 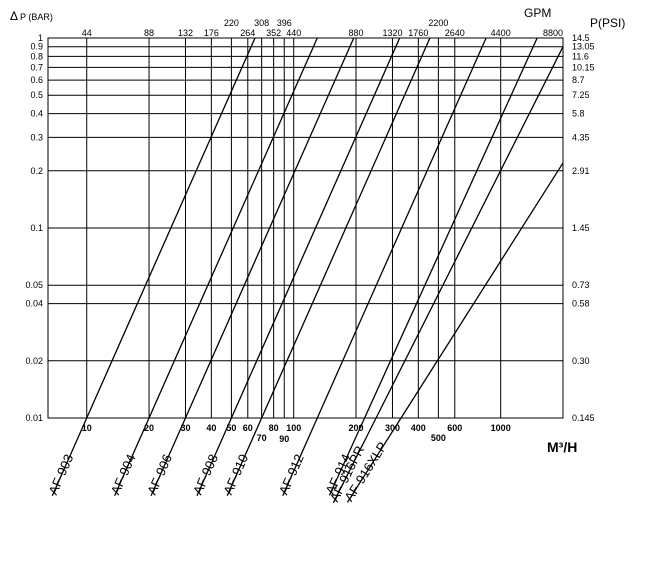 I want to click on gpm-tick-label: 4400, so click(x=501, y=33).